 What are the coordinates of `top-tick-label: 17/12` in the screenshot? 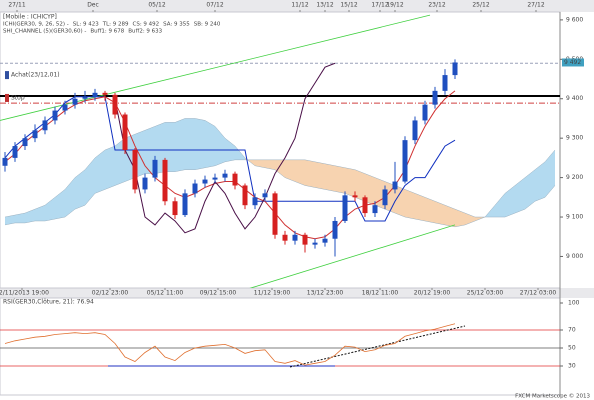 It's located at (379, 5).